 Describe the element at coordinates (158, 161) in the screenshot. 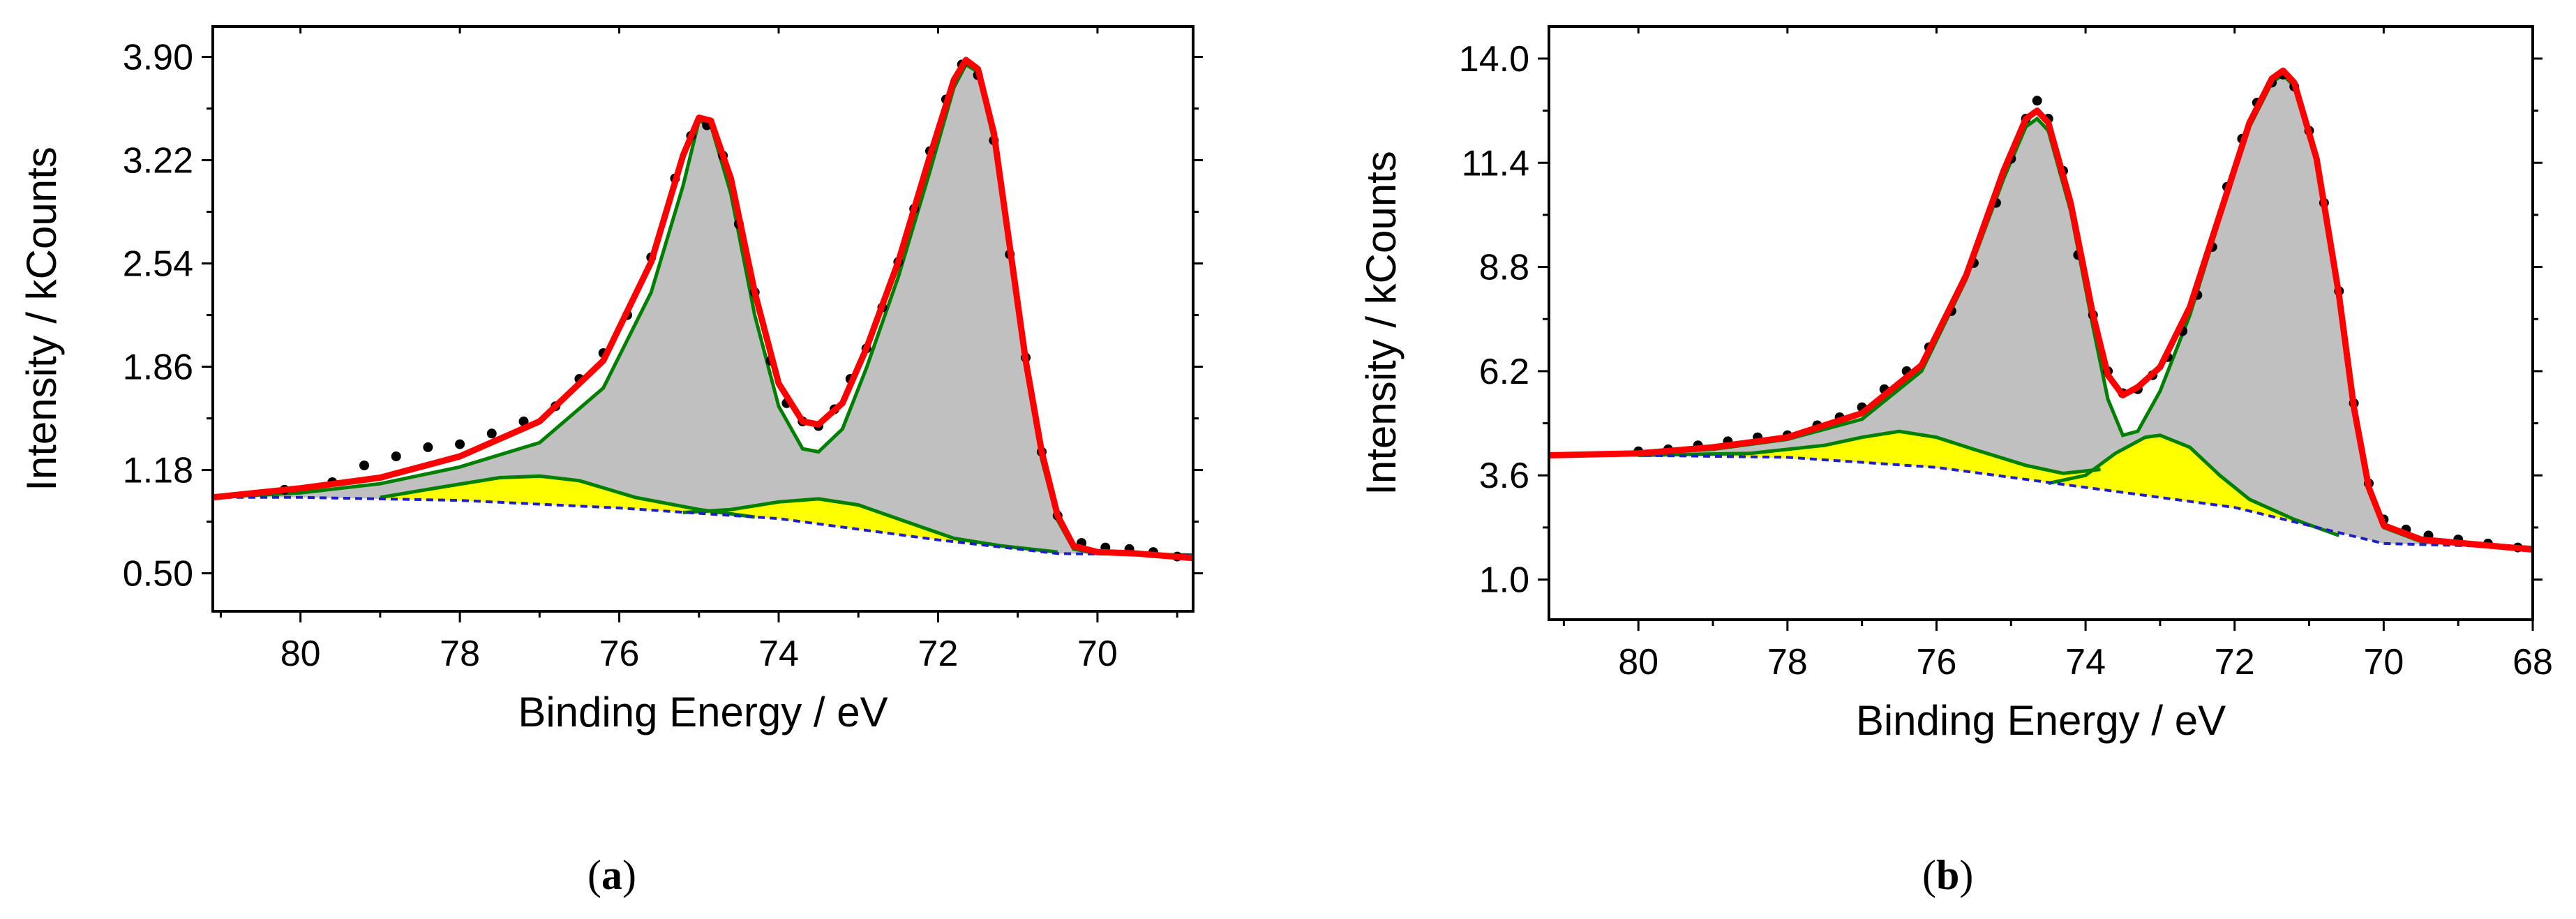

I see `y-tick-label: 3.22` at that location.